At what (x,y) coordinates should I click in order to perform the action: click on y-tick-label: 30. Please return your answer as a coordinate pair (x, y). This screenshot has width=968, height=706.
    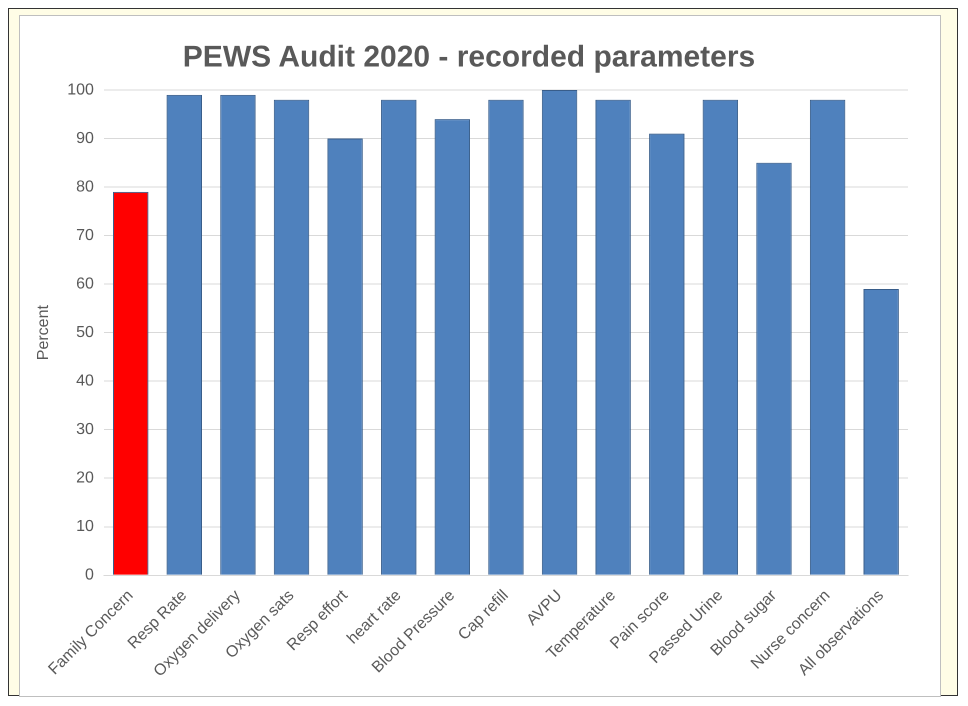
    Looking at the image, I should click on (85, 429).